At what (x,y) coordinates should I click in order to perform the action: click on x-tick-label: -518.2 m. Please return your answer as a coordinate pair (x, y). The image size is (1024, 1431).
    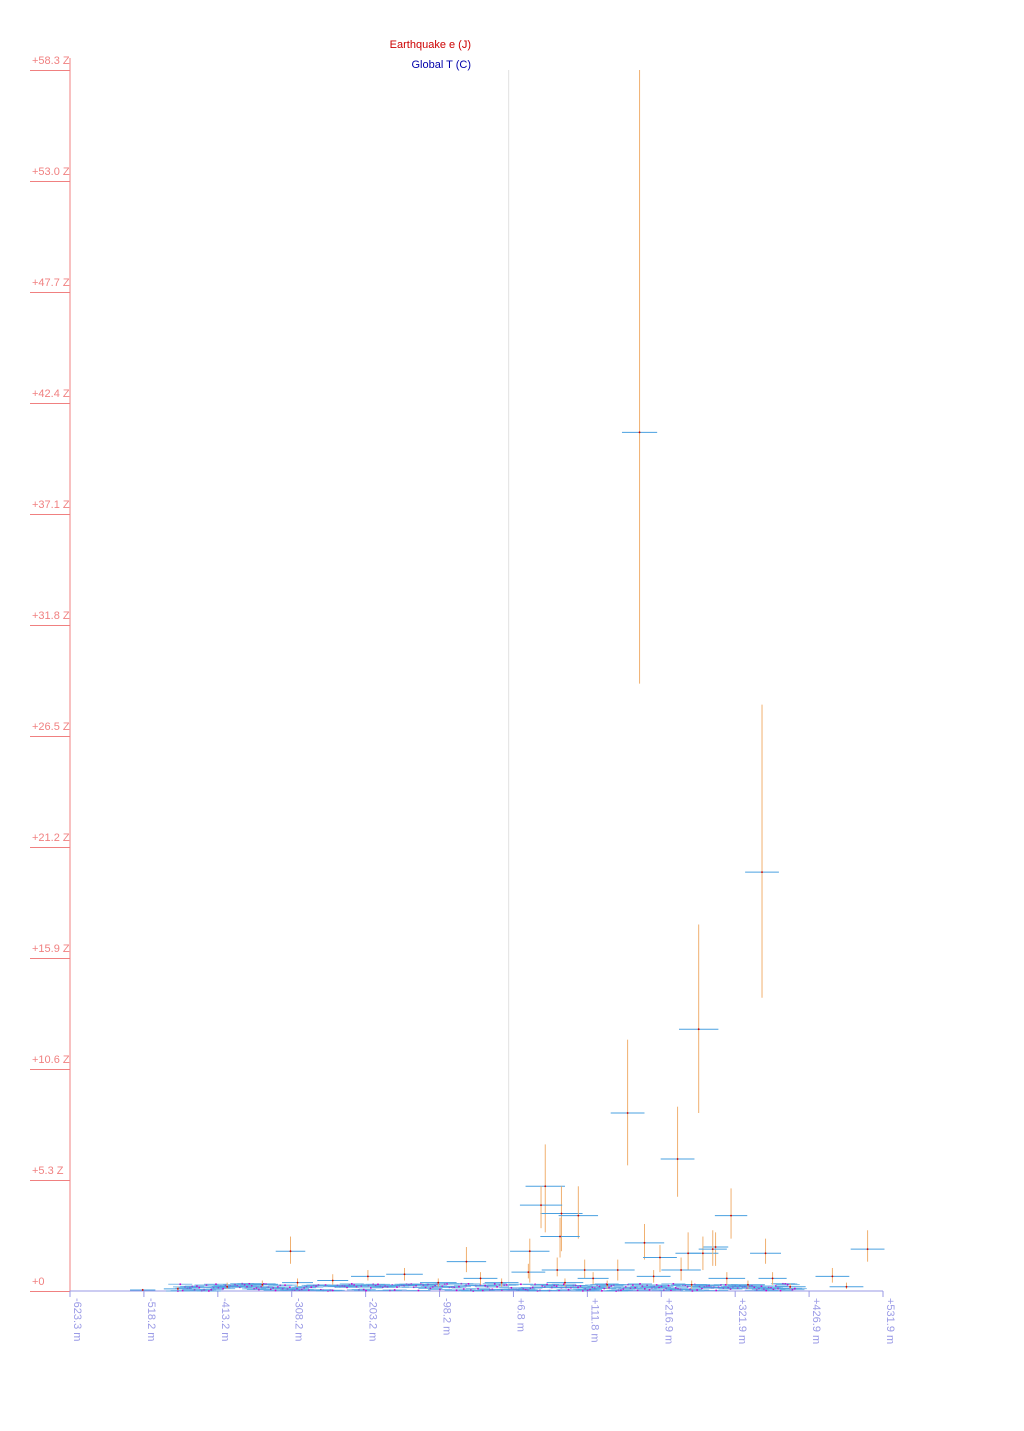
    Looking at the image, I should click on (151, 1319).